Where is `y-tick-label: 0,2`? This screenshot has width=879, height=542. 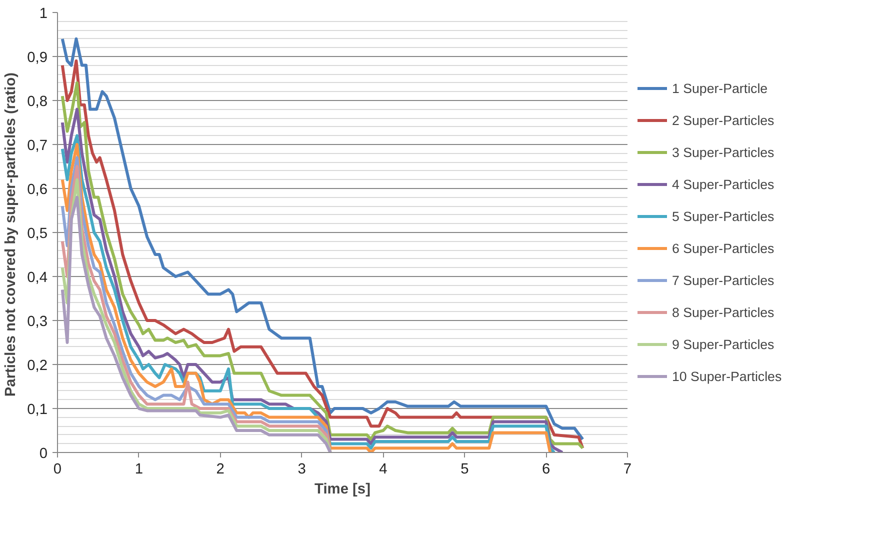
y-tick-label: 0,2 is located at coordinates (37, 366).